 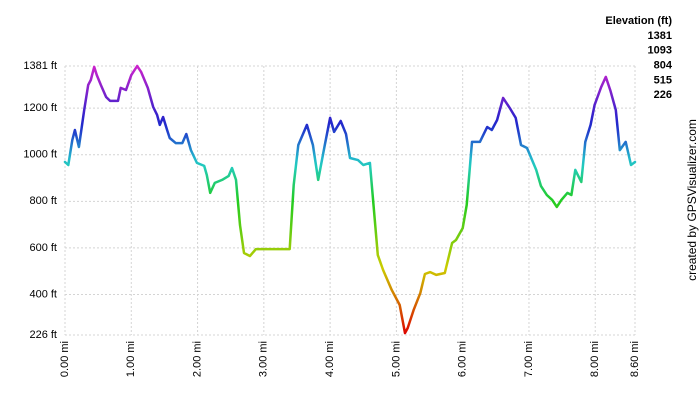 I want to click on y-tick-label: 1000 ft, so click(x=40, y=155).